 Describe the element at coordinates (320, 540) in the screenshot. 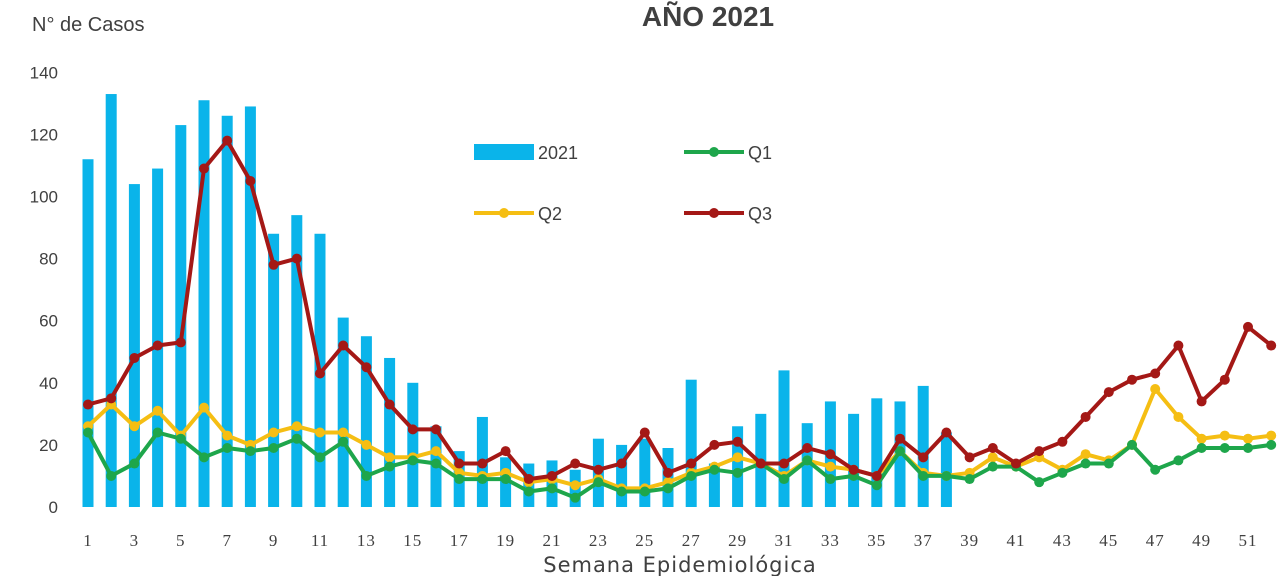

I see `x-tick-label: 11` at that location.